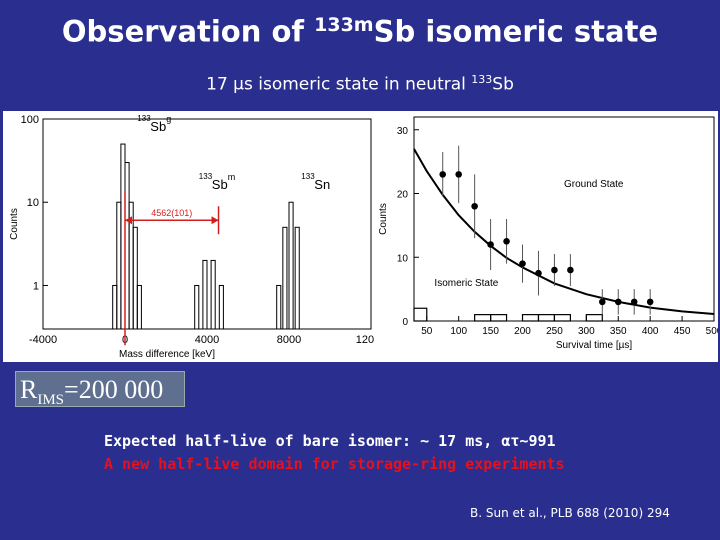 This screenshot has height=540, width=720. Describe the element at coordinates (36, 286) in the screenshot. I see `y-tick-label: 1` at that location.